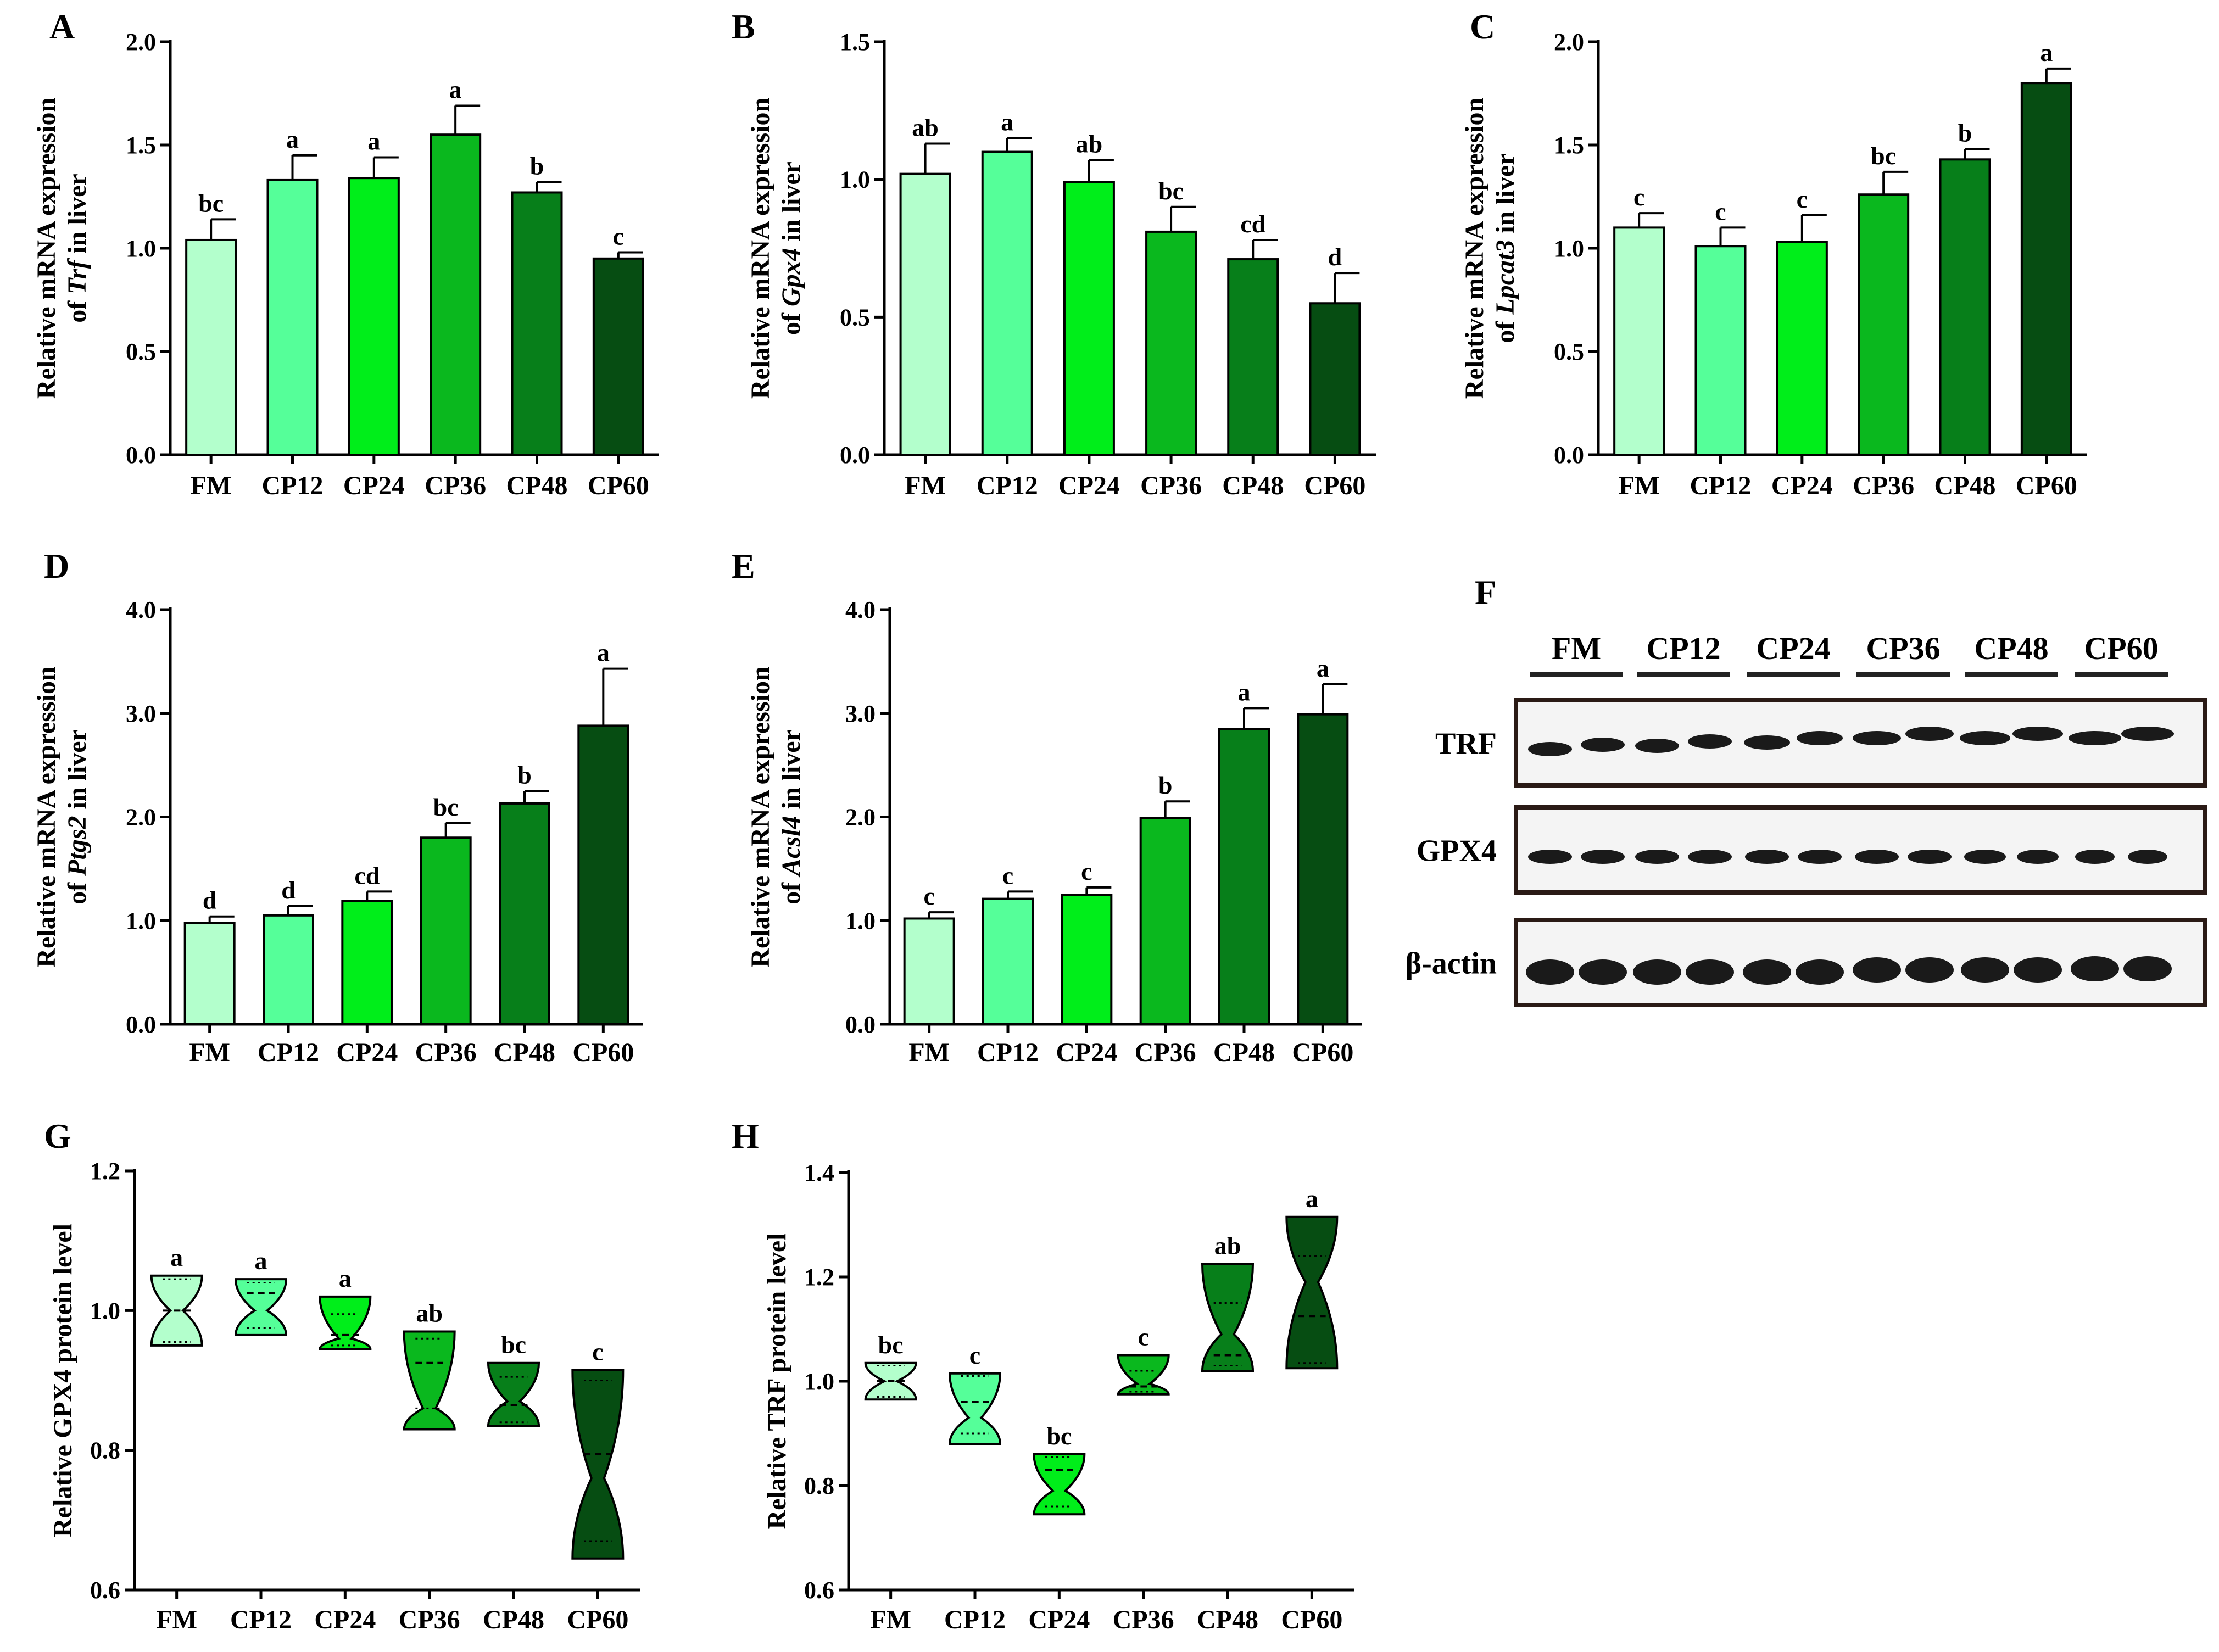 The height and width of the screenshot is (1652, 2219). What do you see at coordinates (345, 1322) in the screenshot?
I see `violin-cp24` at bounding box center [345, 1322].